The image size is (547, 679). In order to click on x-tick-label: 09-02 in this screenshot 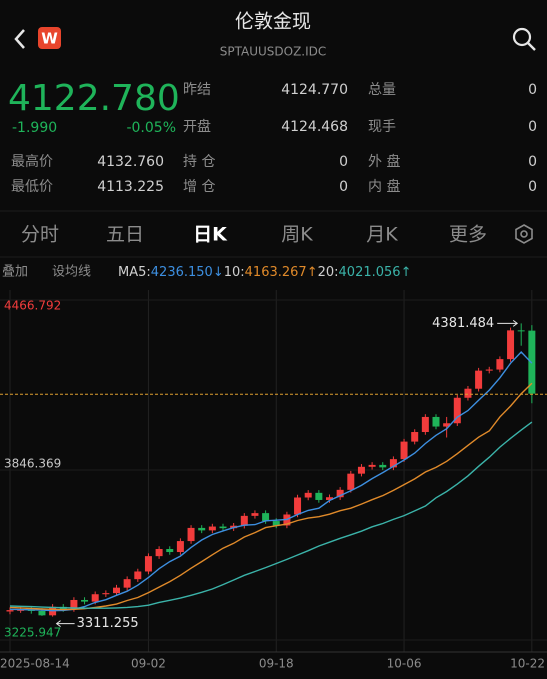, I will do `click(148, 664)`.